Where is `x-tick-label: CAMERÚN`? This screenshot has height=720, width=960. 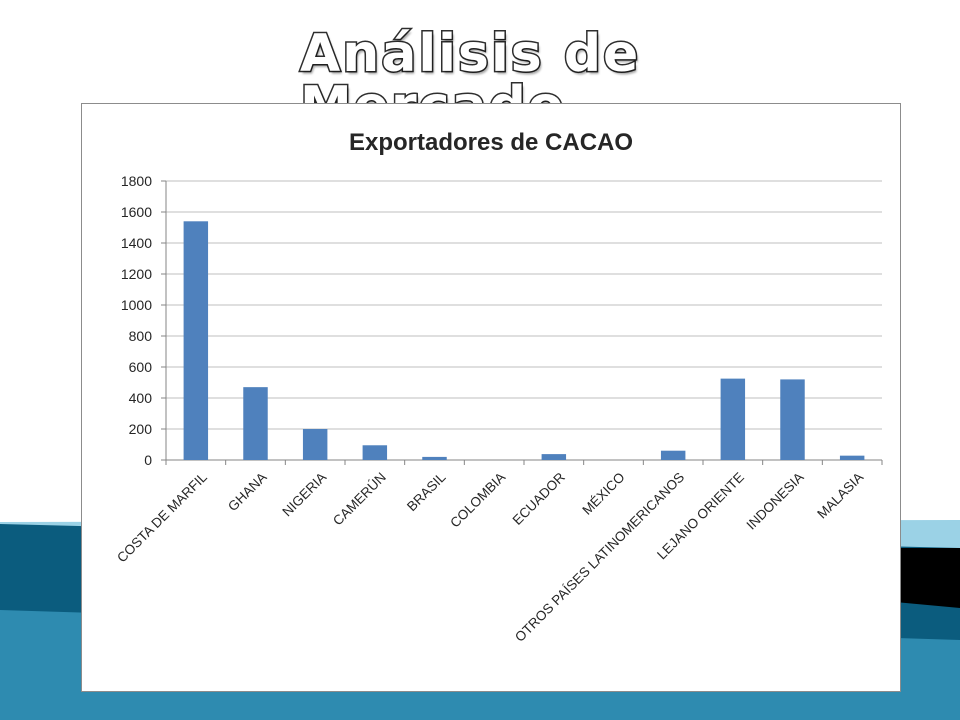
x-tick-label: CAMERÚN is located at coordinates (359, 499).